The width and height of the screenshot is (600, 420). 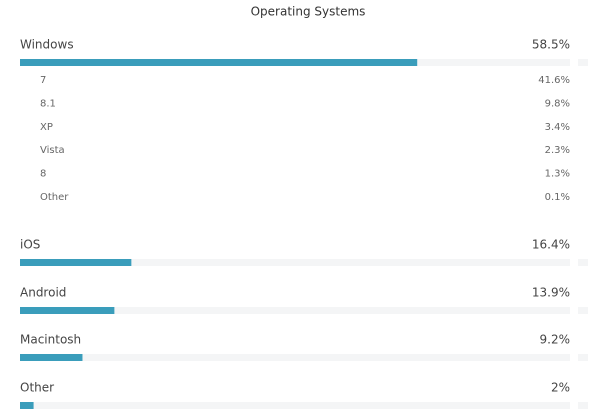 I want to click on value-label: 58.5%, so click(x=551, y=45).